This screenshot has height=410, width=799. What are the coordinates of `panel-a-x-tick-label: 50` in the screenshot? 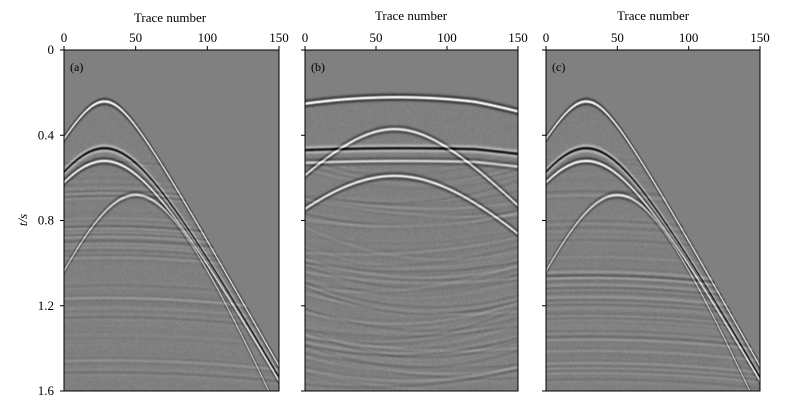 It's located at (135, 37).